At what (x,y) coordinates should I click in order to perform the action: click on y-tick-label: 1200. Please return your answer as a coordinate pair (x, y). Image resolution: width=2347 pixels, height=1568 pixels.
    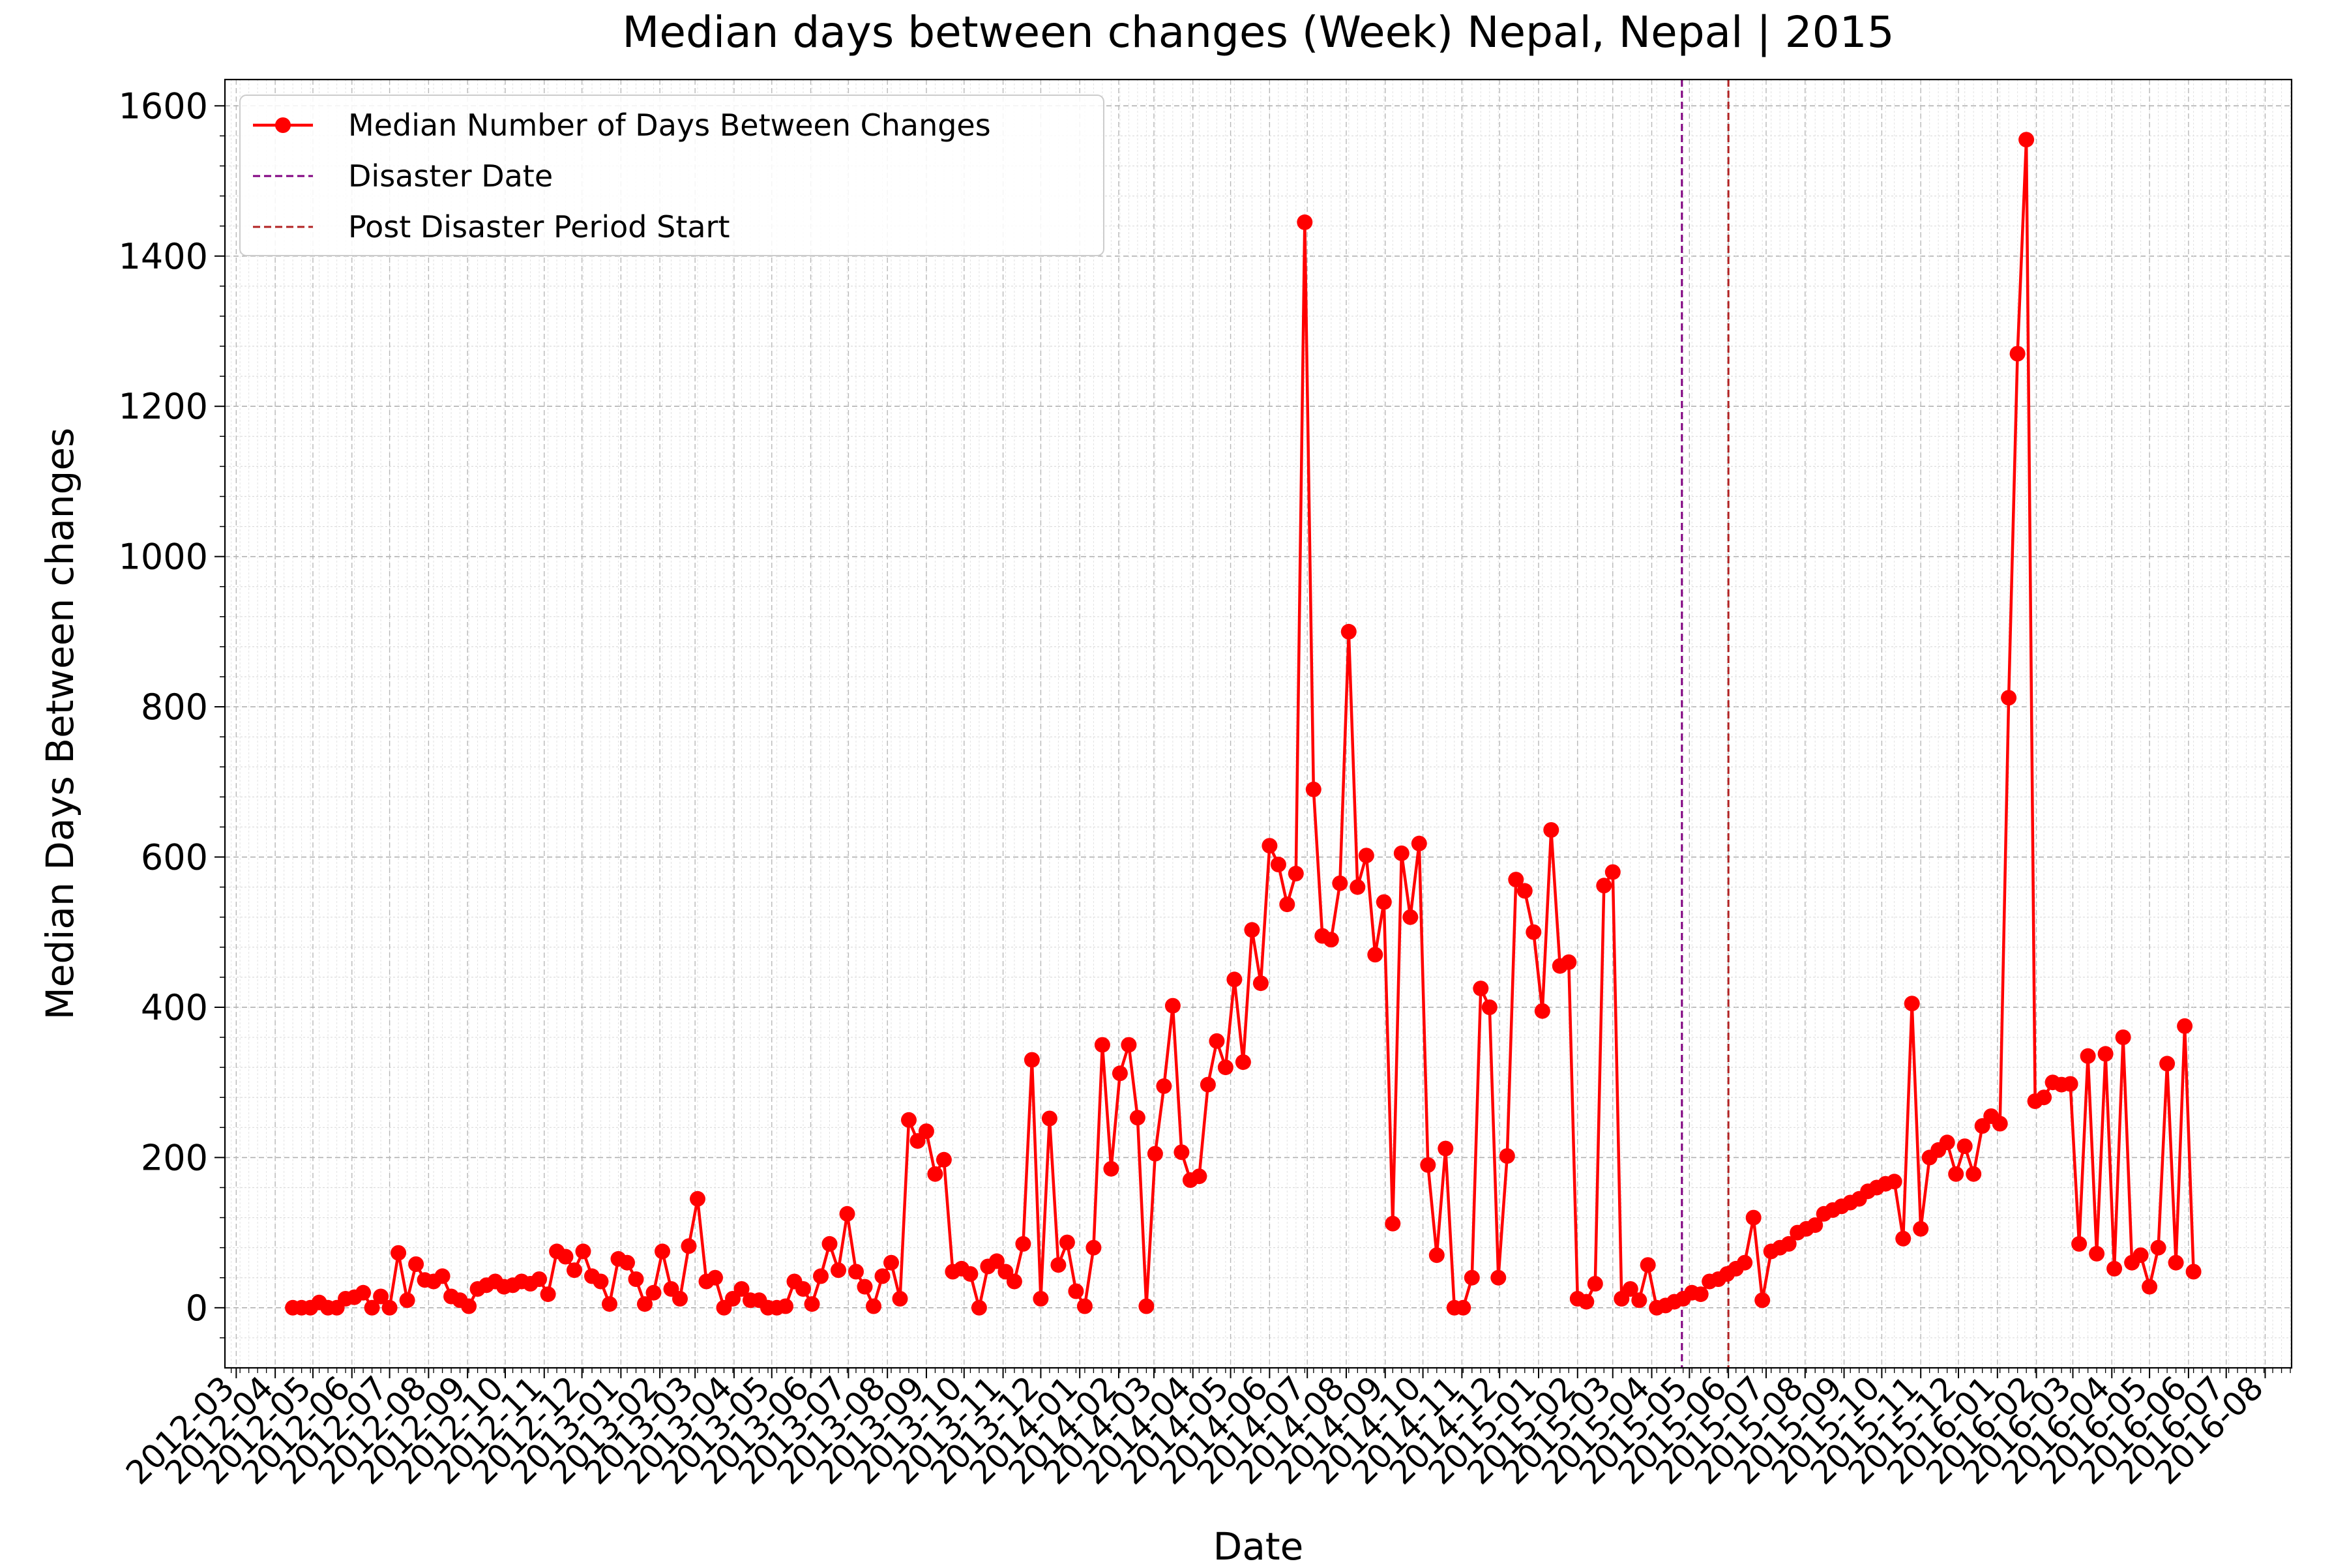
    Looking at the image, I should click on (163, 407).